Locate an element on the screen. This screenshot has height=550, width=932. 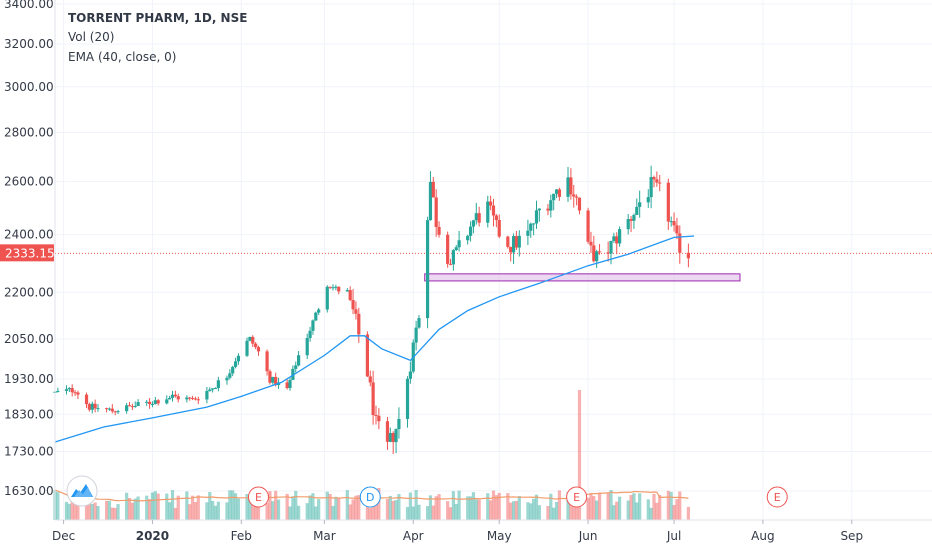
y-tick-label: 3400.00 is located at coordinates (29, 5).